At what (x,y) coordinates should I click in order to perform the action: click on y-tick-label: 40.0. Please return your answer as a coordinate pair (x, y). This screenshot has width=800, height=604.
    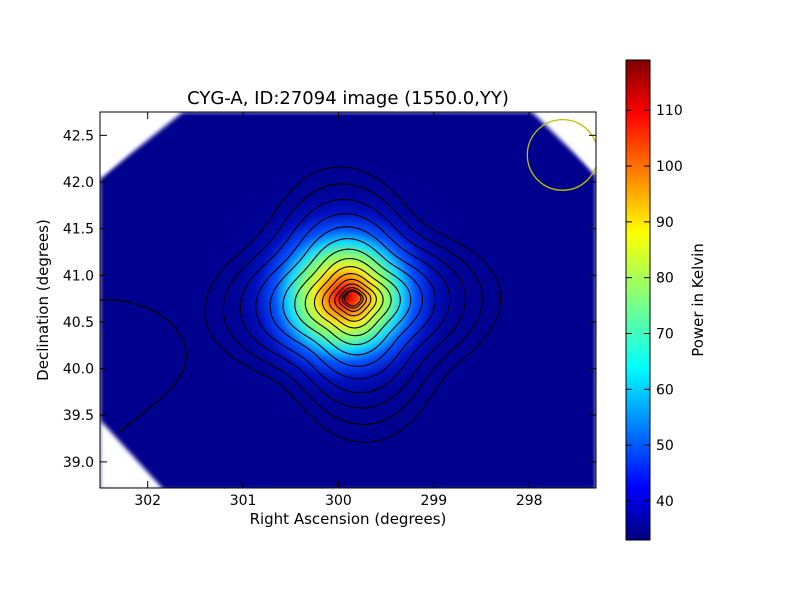
    Looking at the image, I should click on (78, 370).